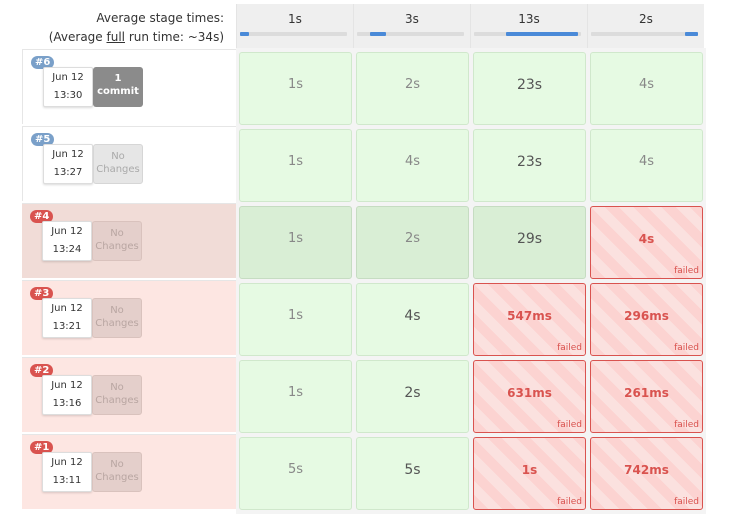  I want to click on build-row: #5 Jun 12 13:27 No Changes, so click(129, 163).